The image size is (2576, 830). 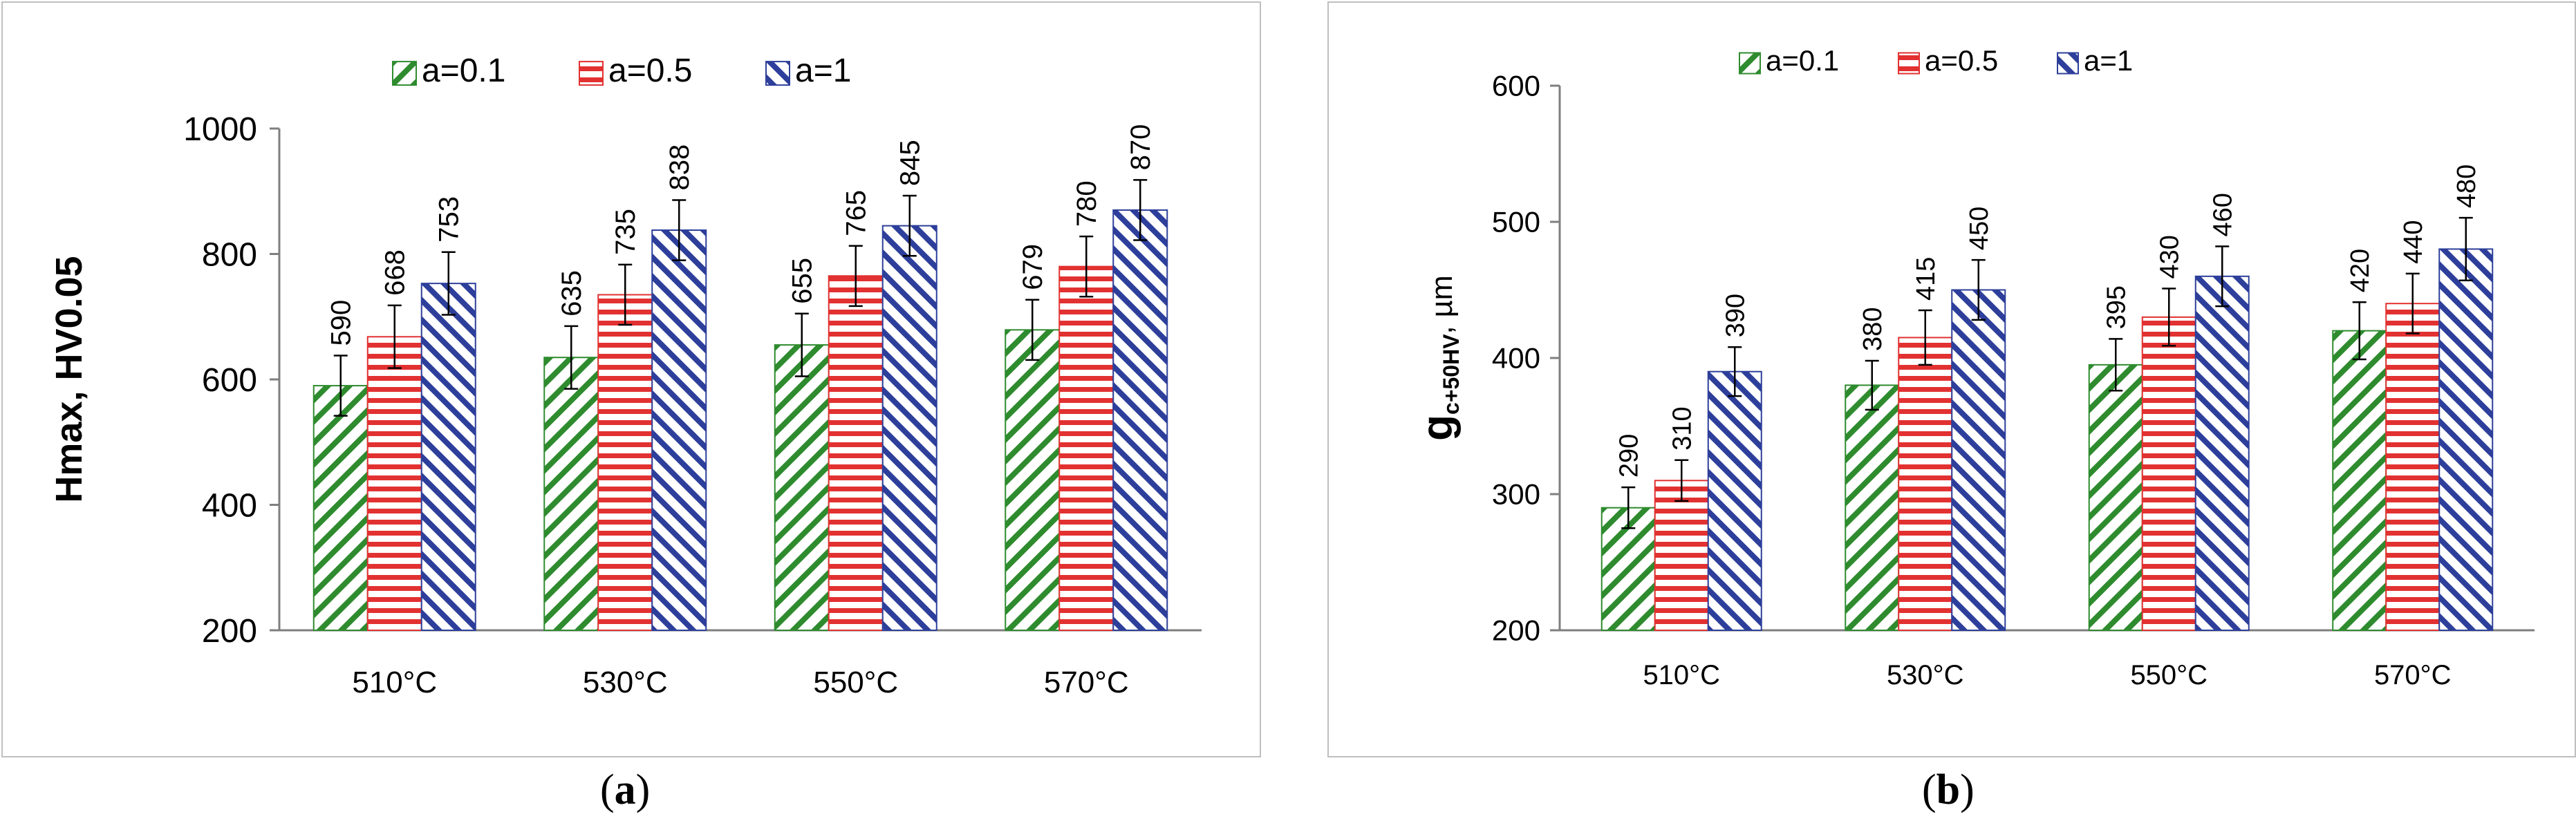 What do you see at coordinates (2116, 307) in the screenshot?
I see `bar-value-label: 395` at bounding box center [2116, 307].